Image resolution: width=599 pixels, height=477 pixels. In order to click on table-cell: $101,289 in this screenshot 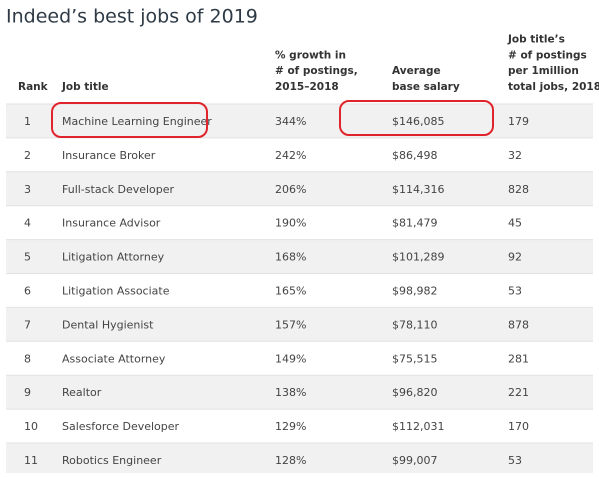, I will do `click(418, 257)`.